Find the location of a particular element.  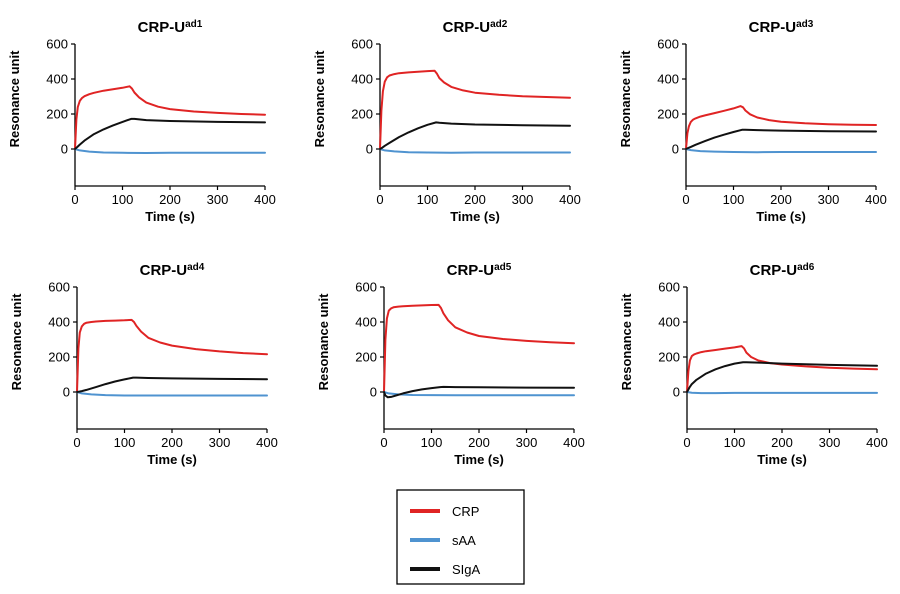

legend: CRP sAA SIgA is located at coordinates (460, 537).